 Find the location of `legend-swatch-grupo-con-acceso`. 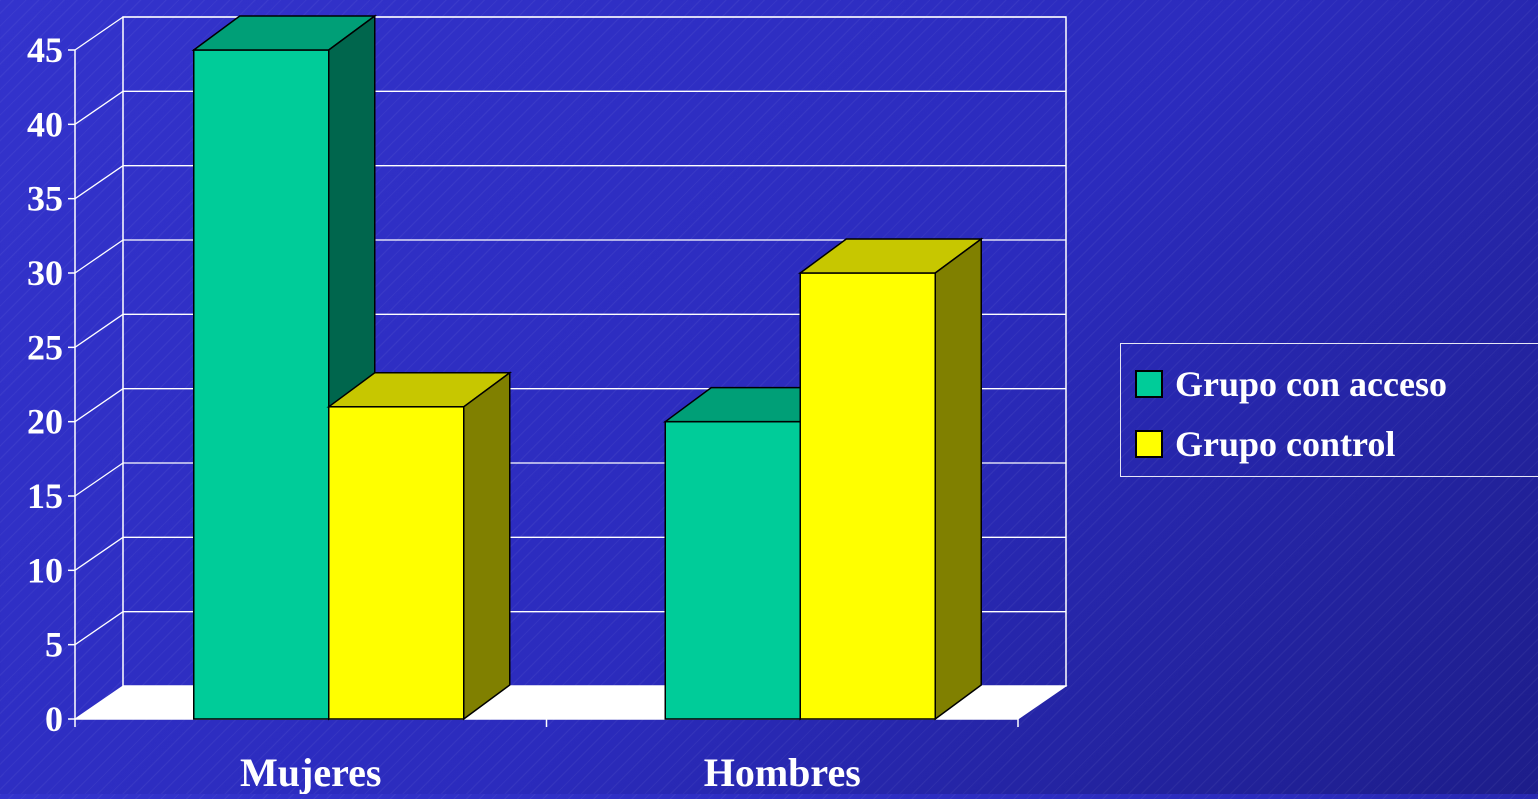

legend-swatch-grupo-con-acceso is located at coordinates (1149, 384).